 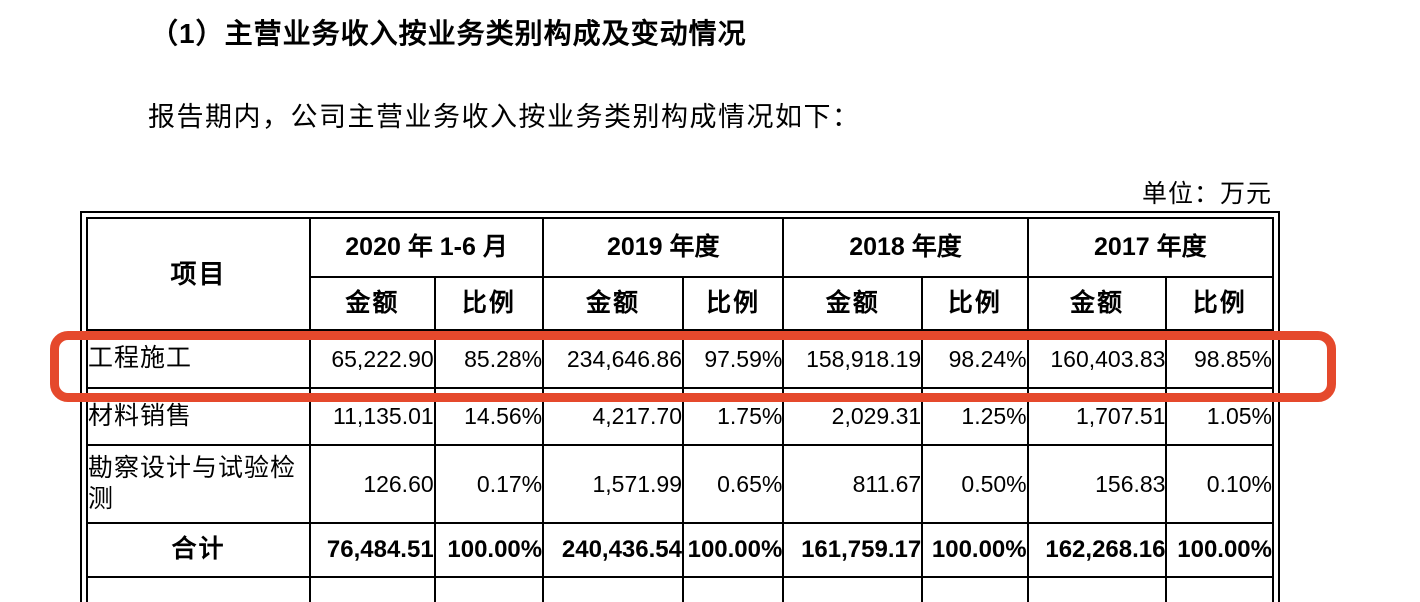 What do you see at coordinates (198, 416) in the screenshot?
I see `row-item-label: 材料销售` at bounding box center [198, 416].